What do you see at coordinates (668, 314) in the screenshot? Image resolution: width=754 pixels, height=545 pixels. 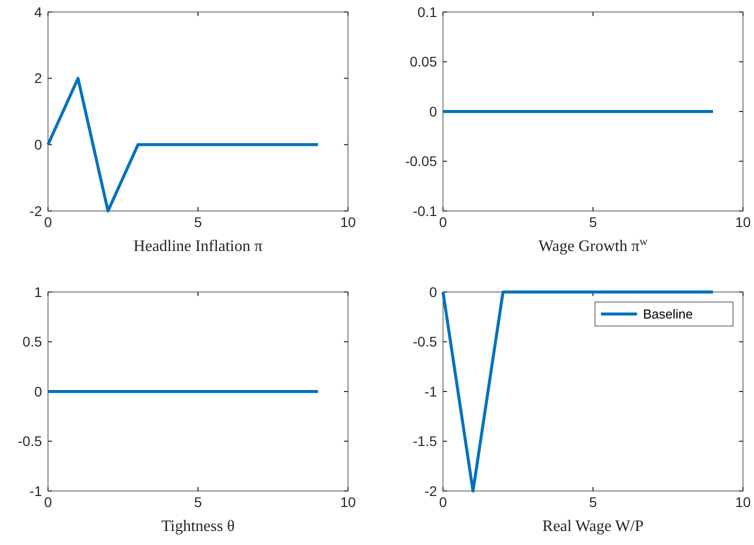 I see `legend-label: Baseline` at bounding box center [668, 314].